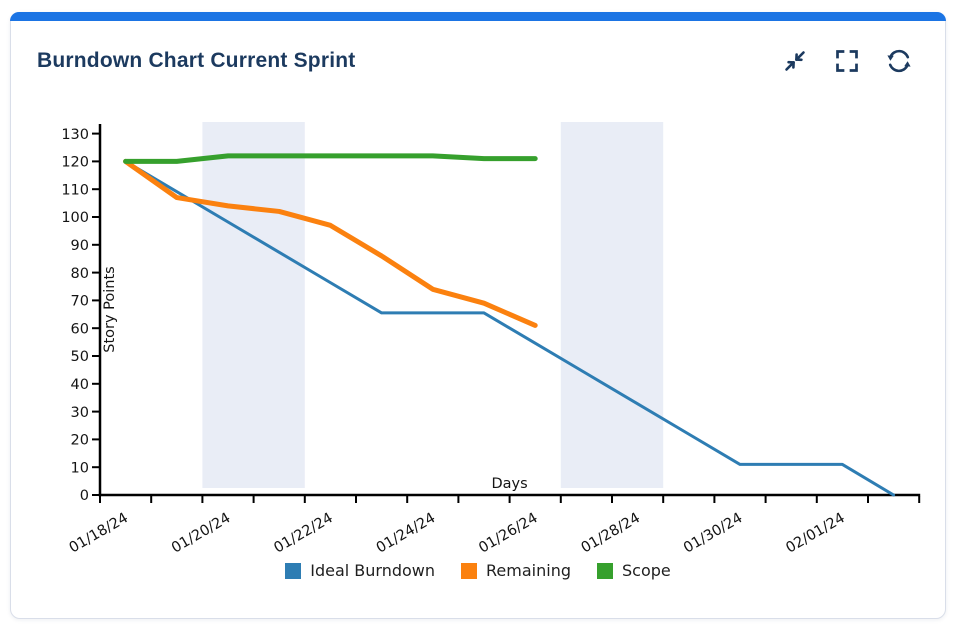 The width and height of the screenshot is (954, 630). I want to click on chart-legend: Ideal Burndown Remaining Scope, so click(478, 570).